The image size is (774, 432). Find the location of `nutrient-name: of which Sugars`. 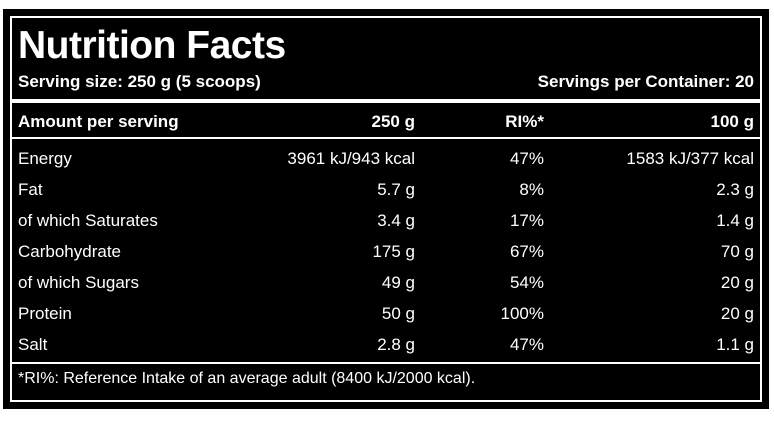

nutrient-name: of which Sugars is located at coordinates (78, 282).